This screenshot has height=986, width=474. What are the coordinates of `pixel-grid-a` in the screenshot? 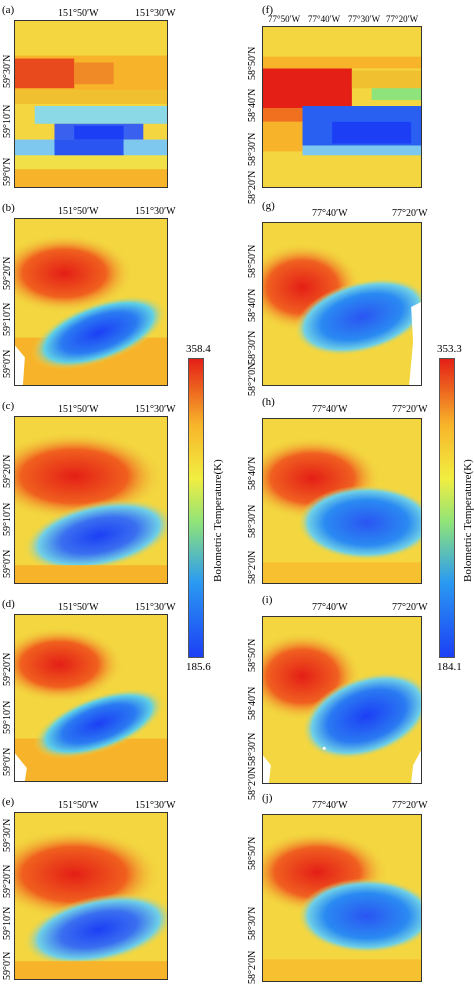 It's located at (91, 104).